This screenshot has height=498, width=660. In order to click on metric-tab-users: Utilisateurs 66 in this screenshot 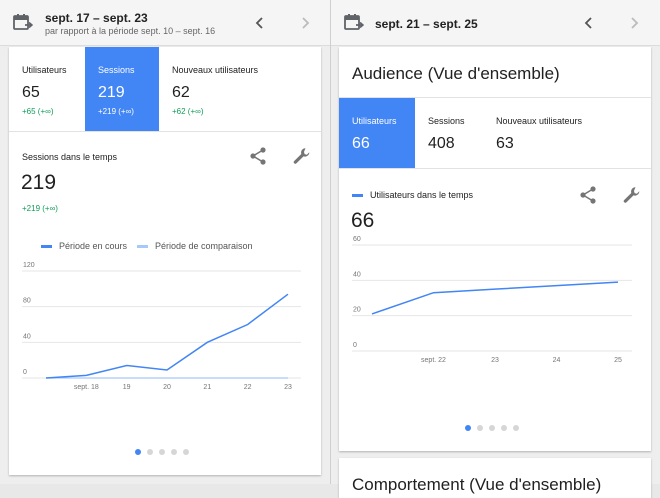, I will do `click(377, 133)`.